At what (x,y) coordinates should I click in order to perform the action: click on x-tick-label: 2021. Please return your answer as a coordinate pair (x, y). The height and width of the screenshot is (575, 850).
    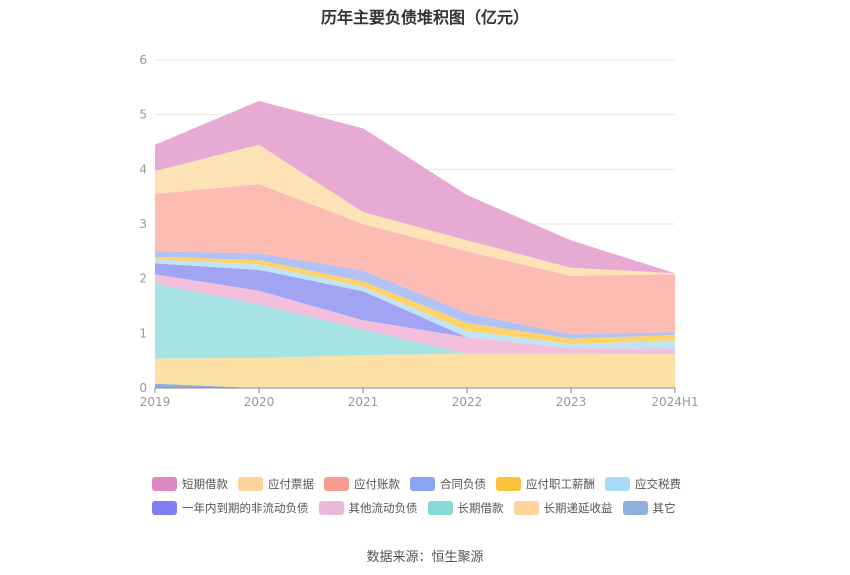
    Looking at the image, I should click on (363, 402).